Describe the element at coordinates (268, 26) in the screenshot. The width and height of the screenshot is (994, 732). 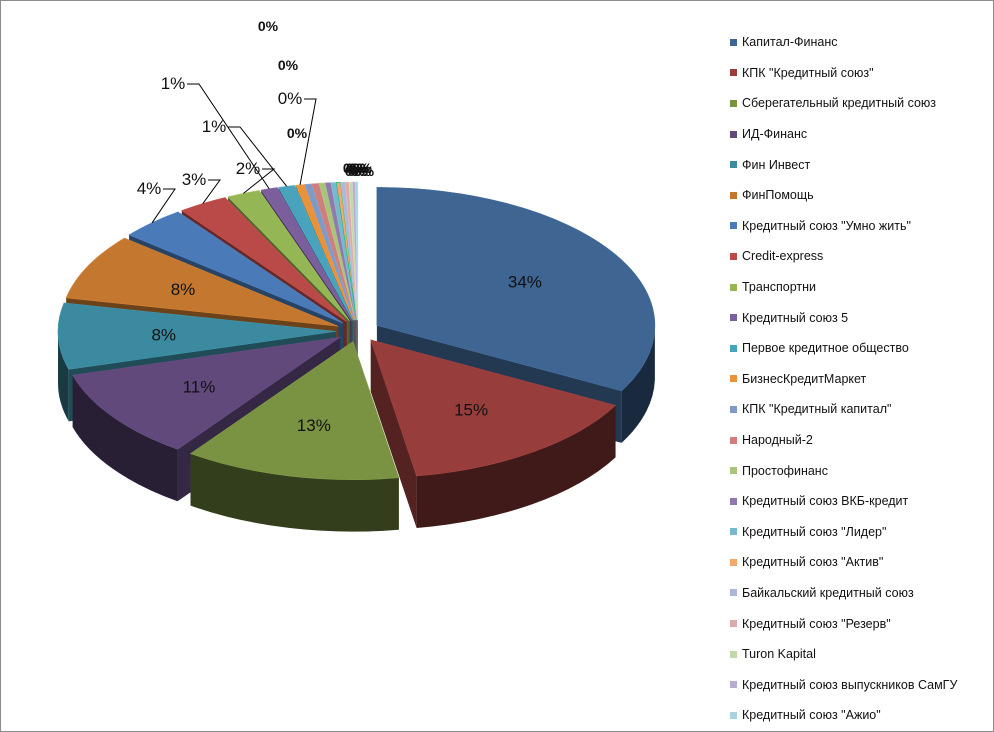
I see `data-label-14: 0%` at that location.